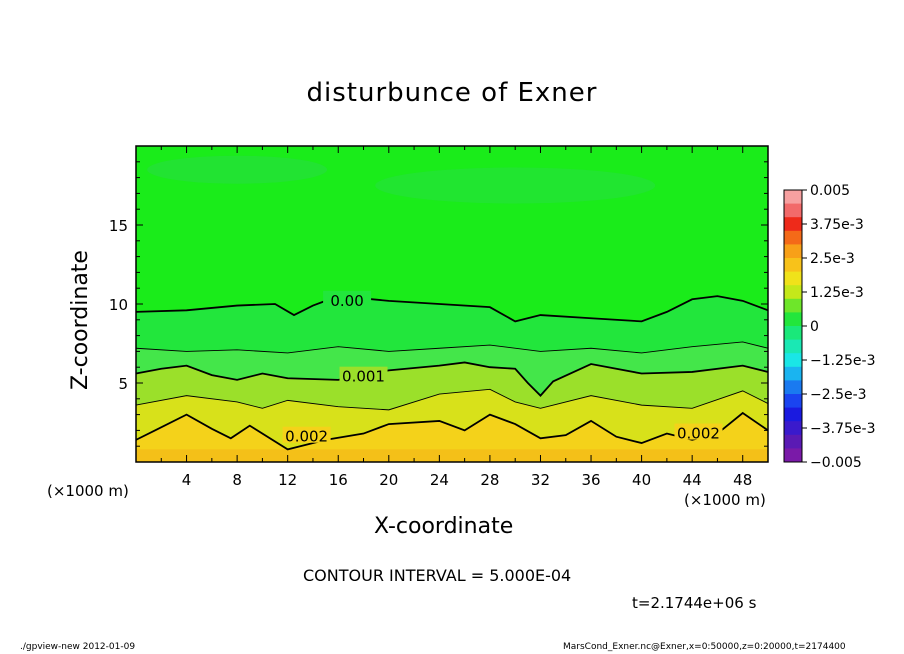 This screenshot has height=654, width=904. Describe the element at coordinates (814, 327) in the screenshot. I see `colorbar-label: 0` at that location.